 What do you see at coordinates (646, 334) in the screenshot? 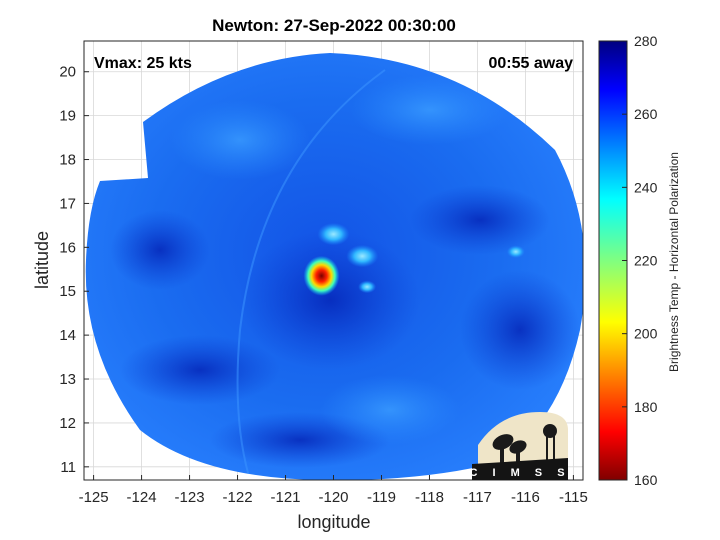
I see `colorbar-tick-label: 200` at bounding box center [646, 334].